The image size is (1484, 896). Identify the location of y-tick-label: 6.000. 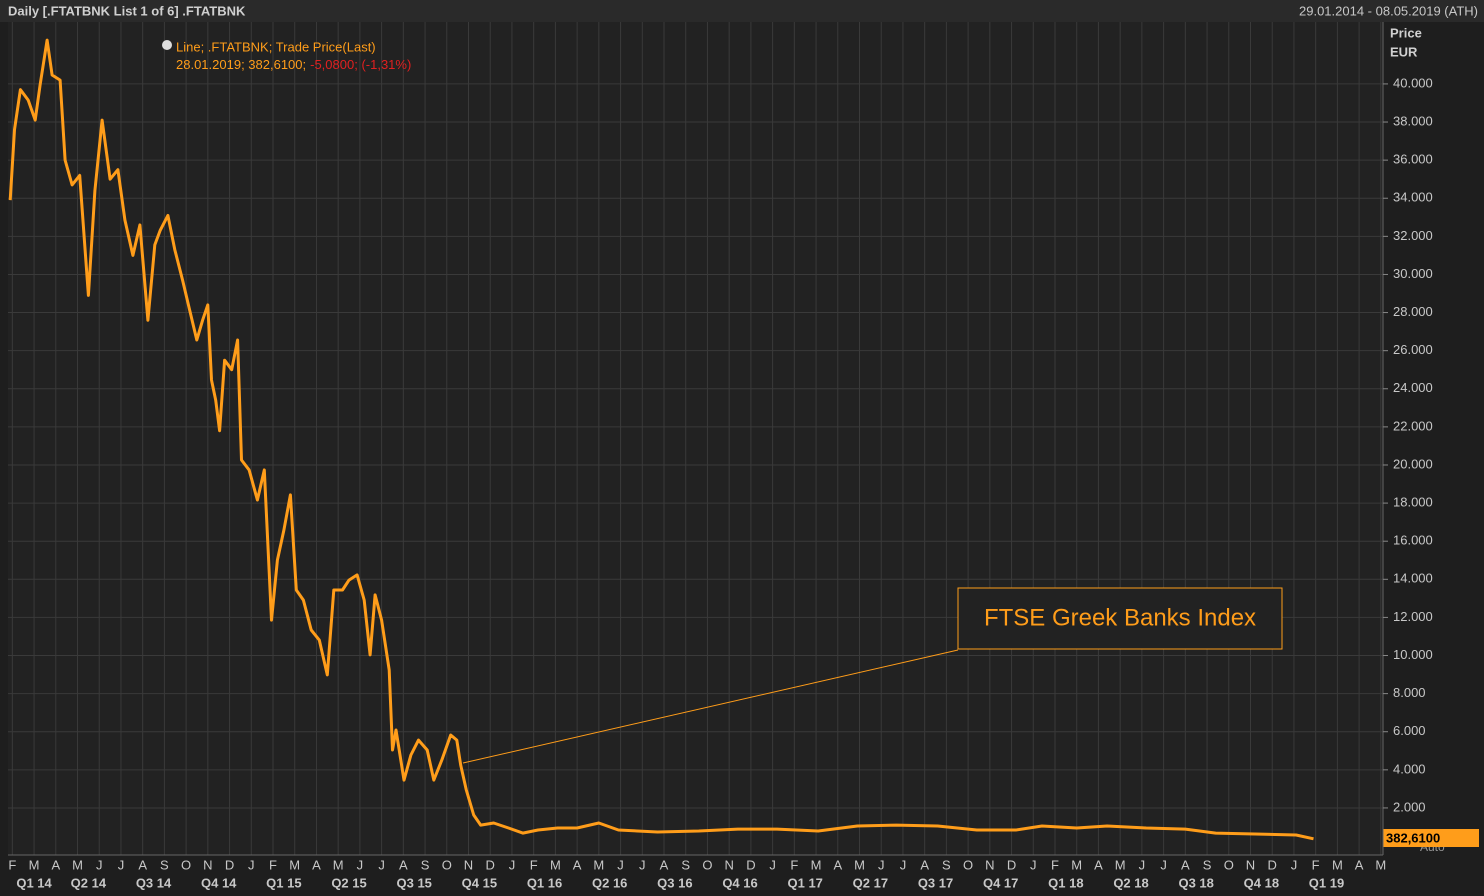
(1409, 730).